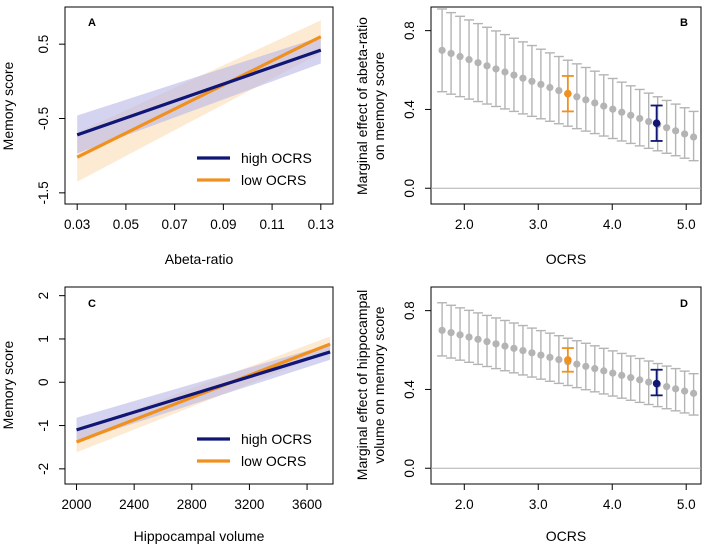 The height and width of the screenshot is (546, 708). I want to click on panel-c-frame, so click(199, 385).